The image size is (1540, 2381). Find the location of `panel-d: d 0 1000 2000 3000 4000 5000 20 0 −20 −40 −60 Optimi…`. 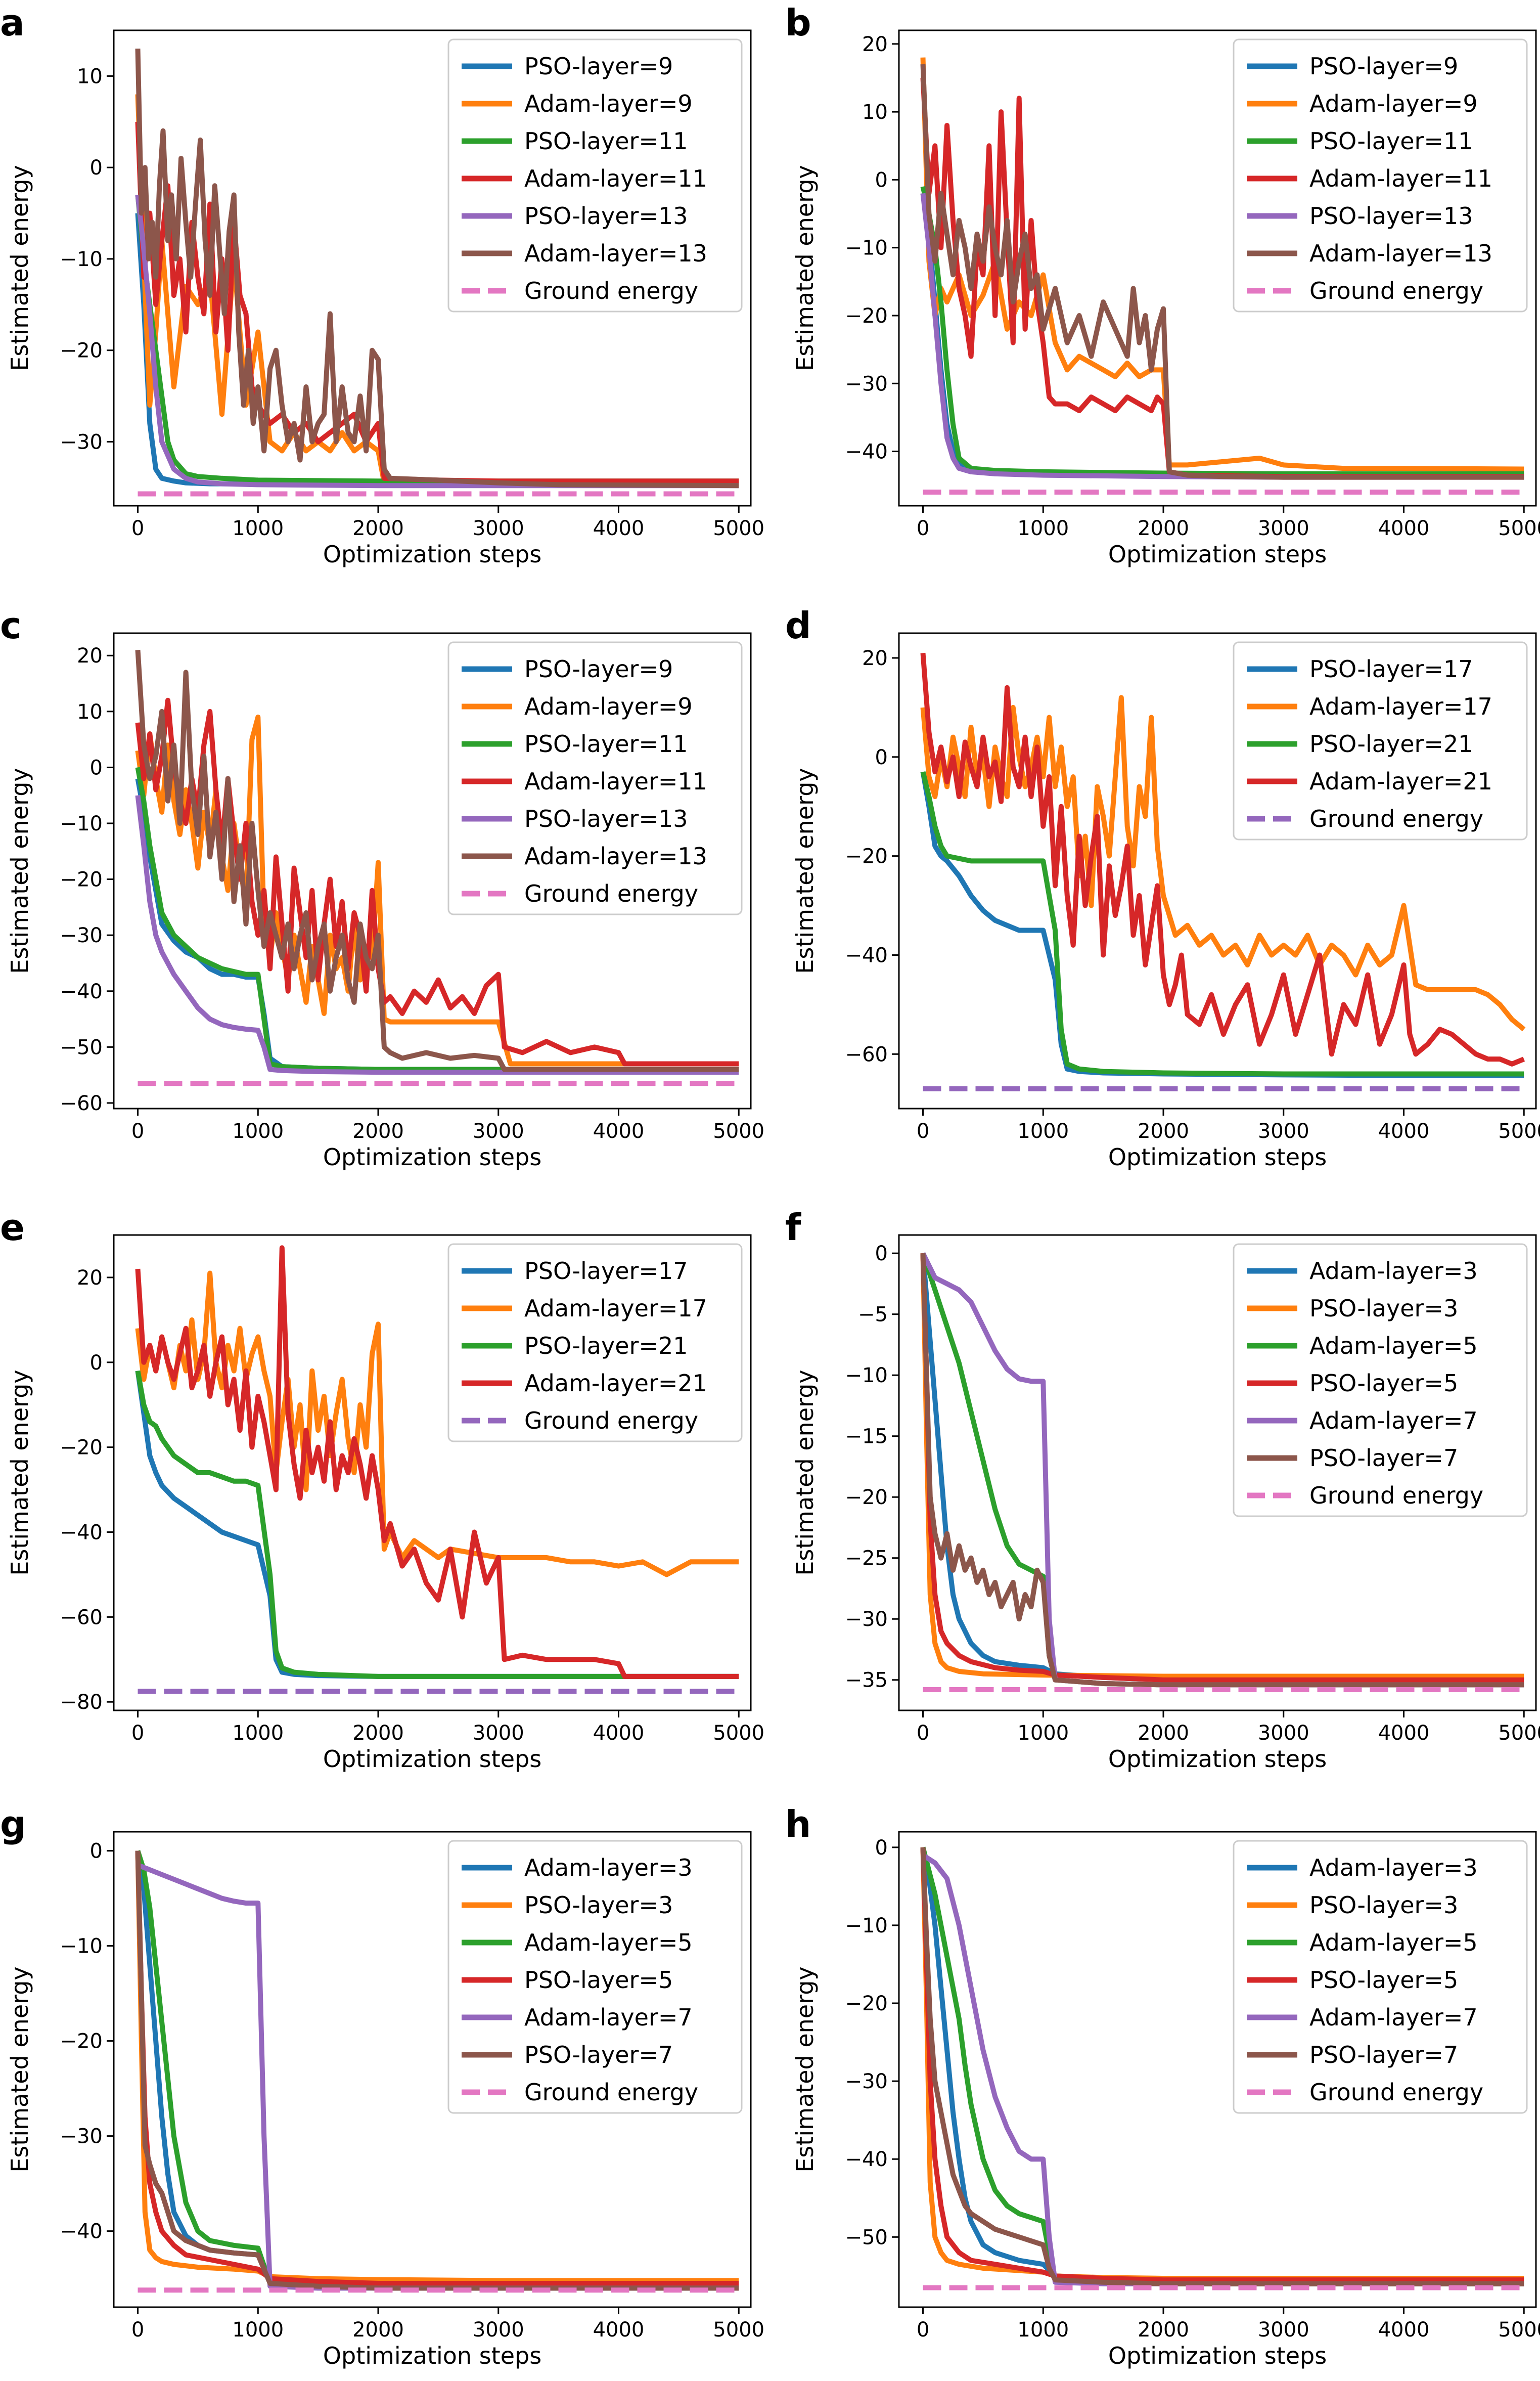

panel-d: d 0 1000 2000 3000 4000 5000 20 0 −20 −40 −60 Optimi… is located at coordinates (1162, 887).